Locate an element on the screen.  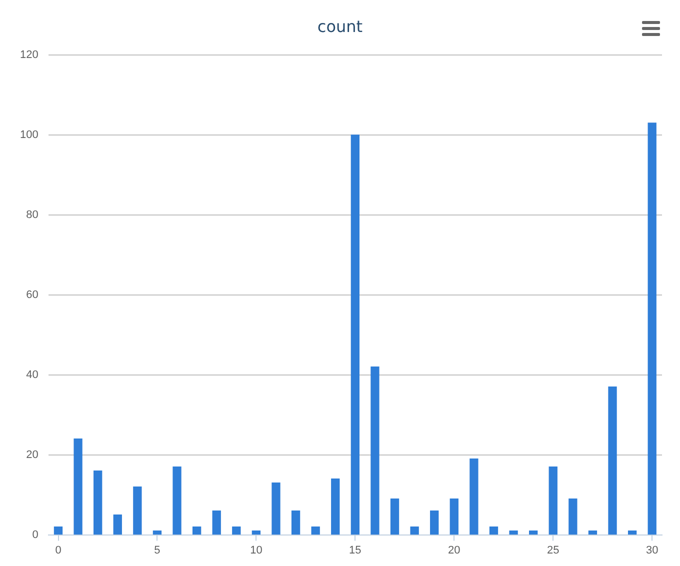
y-tick-label: 0 is located at coordinates (35, 534).